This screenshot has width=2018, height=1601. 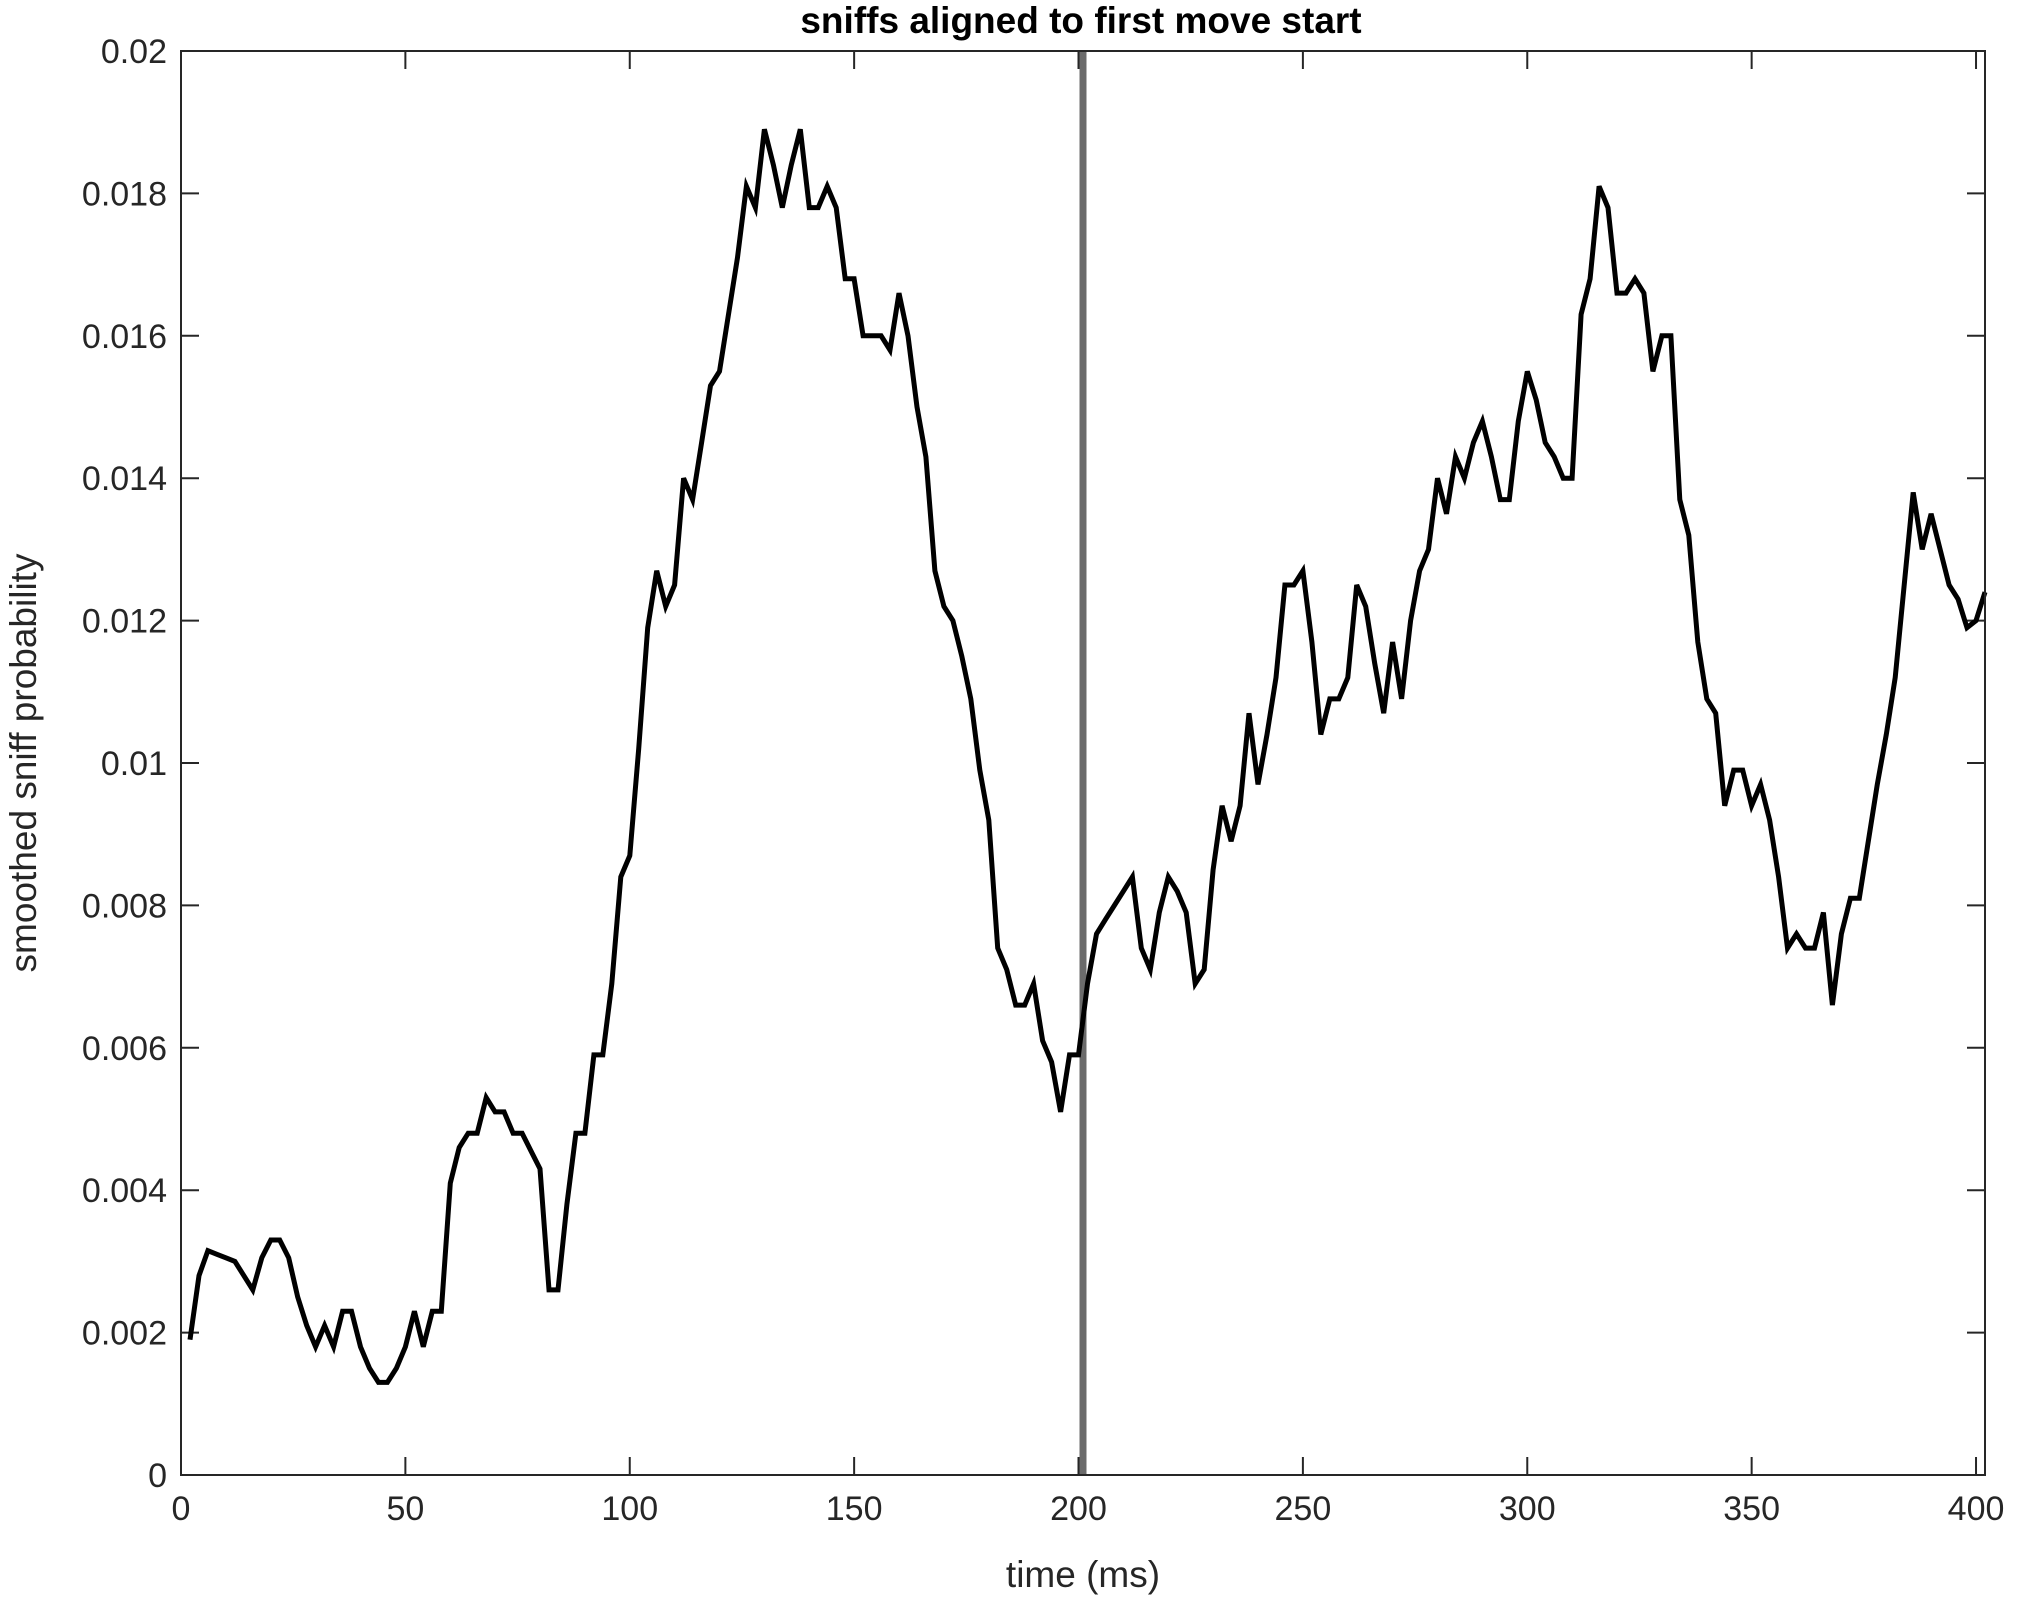 I want to click on x-tick-label: 50, so click(x=405, y=1509).